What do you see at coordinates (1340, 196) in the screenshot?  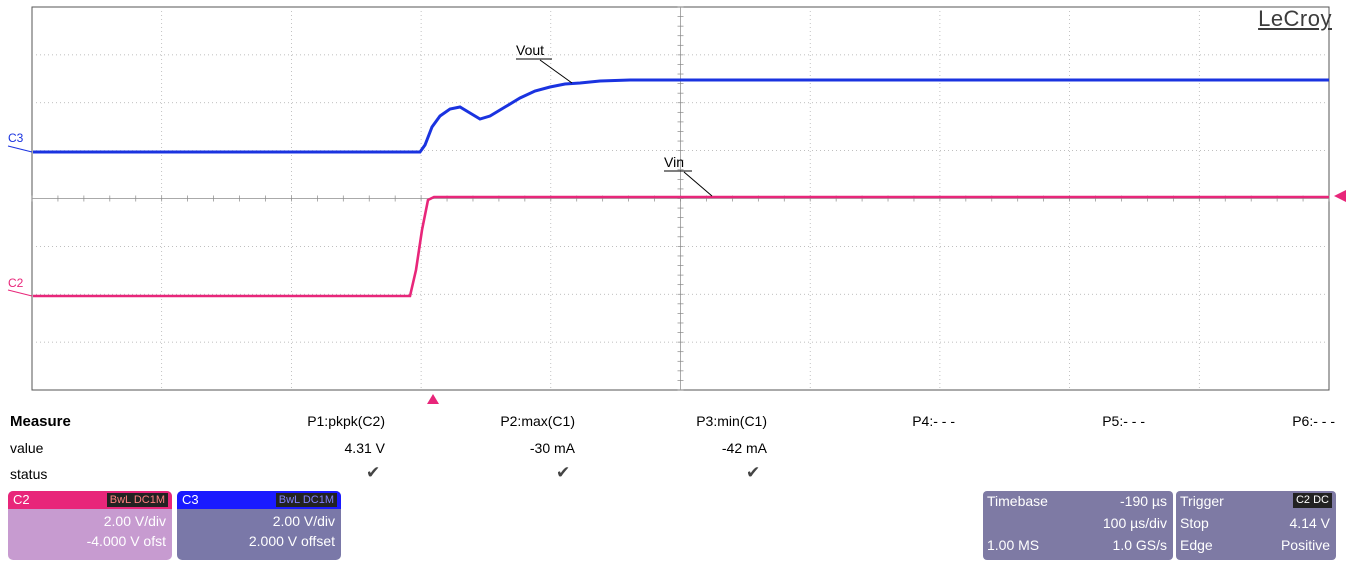 I see `trigger-level-marker` at bounding box center [1340, 196].